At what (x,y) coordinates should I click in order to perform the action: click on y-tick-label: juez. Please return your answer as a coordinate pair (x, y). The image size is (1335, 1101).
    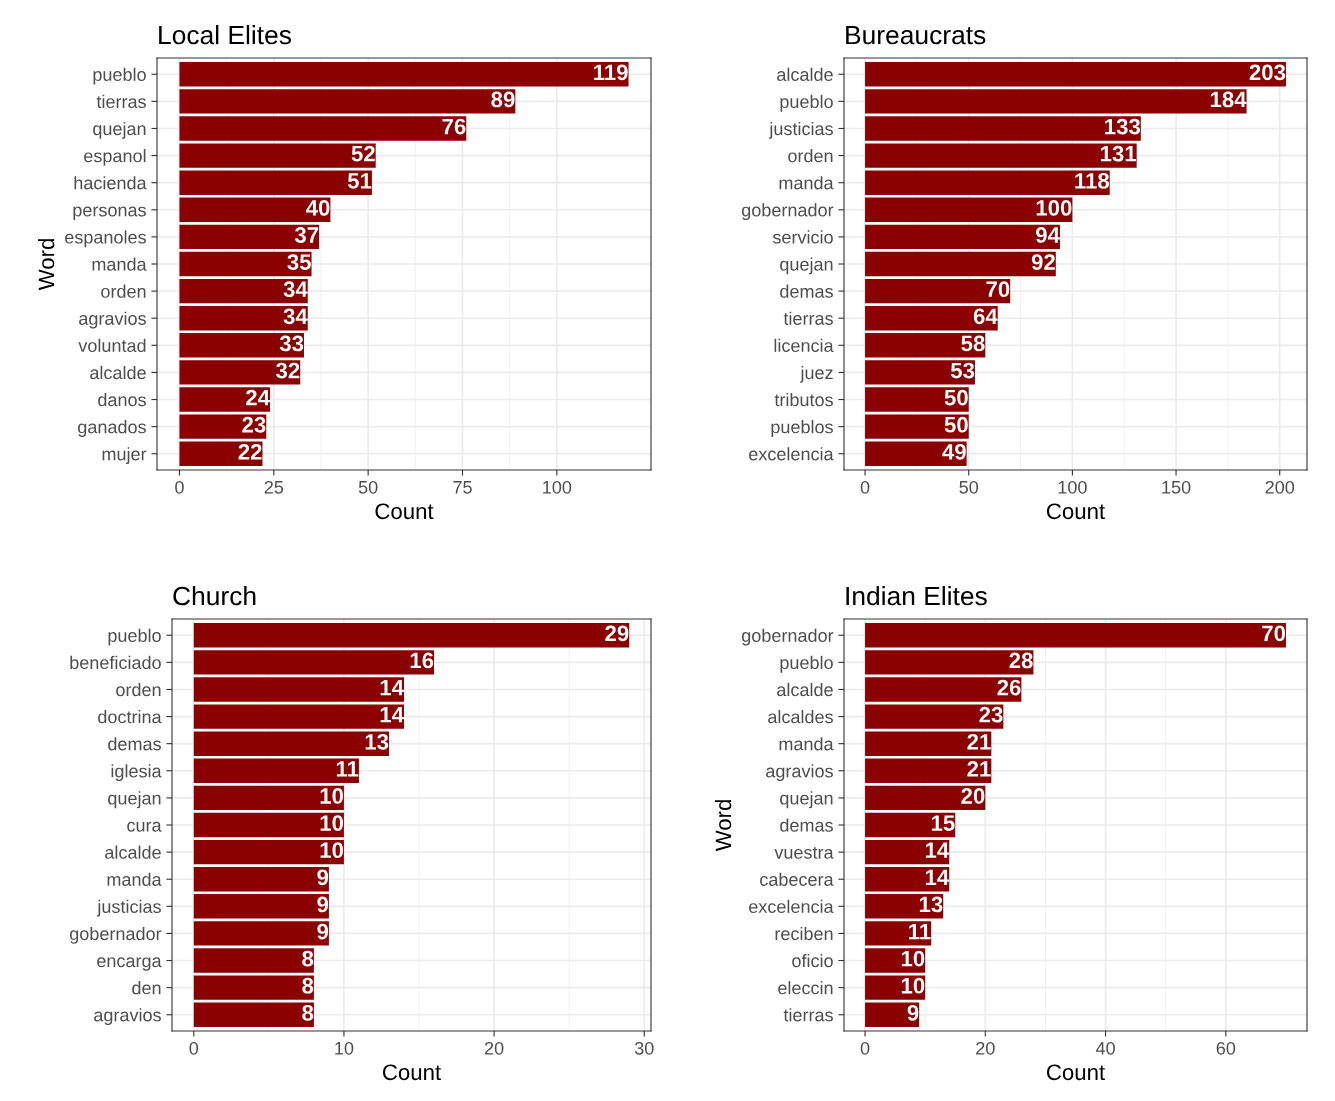
    Looking at the image, I should click on (816, 374).